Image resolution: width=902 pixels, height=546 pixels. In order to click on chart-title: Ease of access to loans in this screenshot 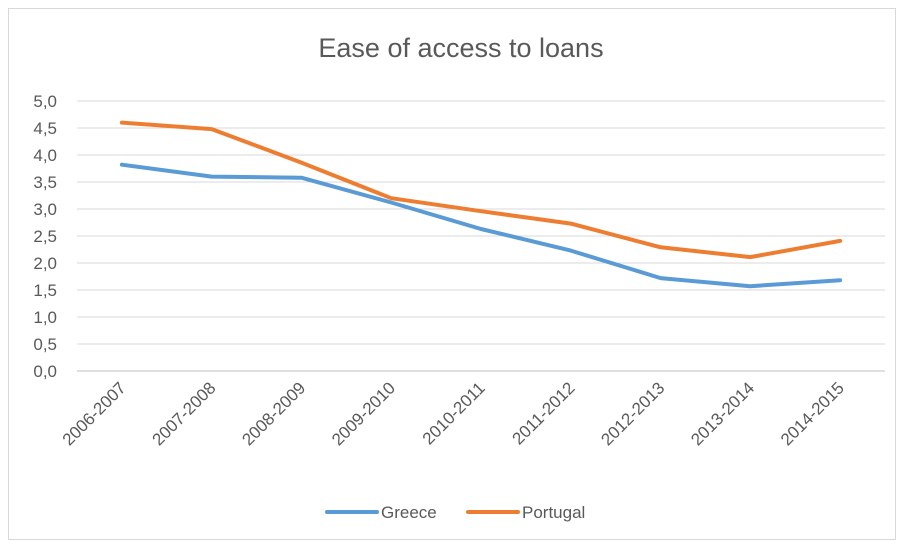, I will do `click(460, 48)`.